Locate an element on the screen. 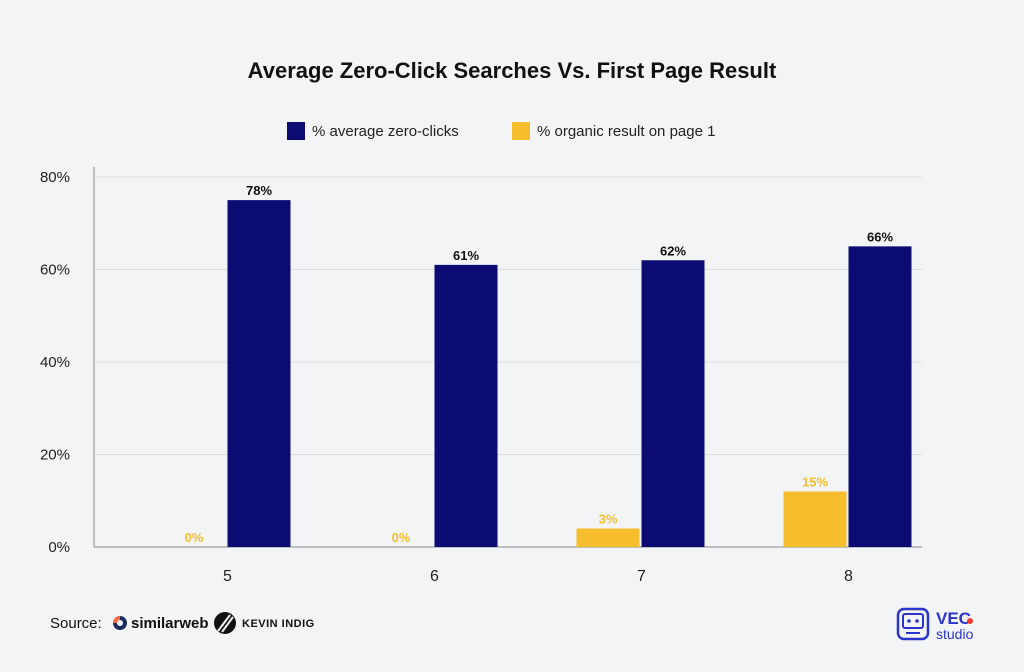 This screenshot has width=1024, height=672. y-tick-label: 80% is located at coordinates (55, 177).